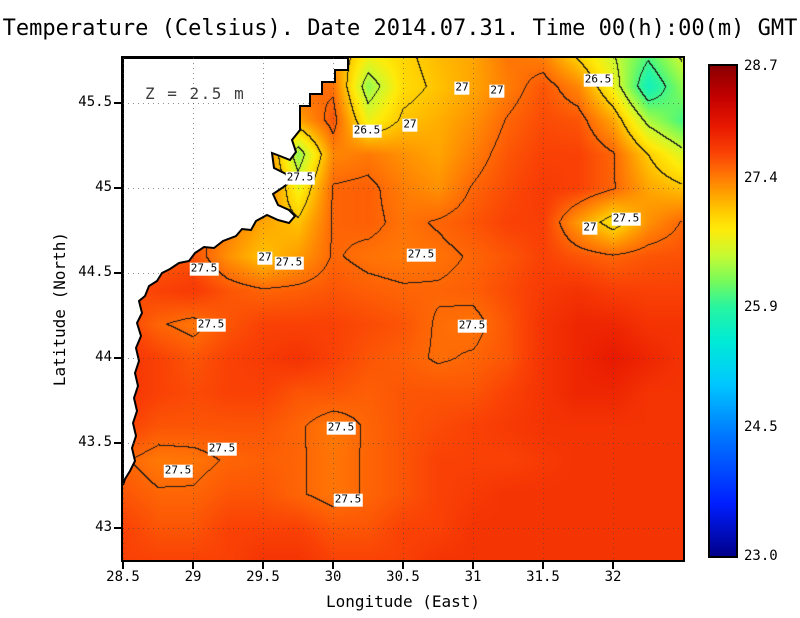 The height and width of the screenshot is (618, 800). Describe the element at coordinates (95, 102) in the screenshot. I see `y-tick-label: 45.5` at that location.